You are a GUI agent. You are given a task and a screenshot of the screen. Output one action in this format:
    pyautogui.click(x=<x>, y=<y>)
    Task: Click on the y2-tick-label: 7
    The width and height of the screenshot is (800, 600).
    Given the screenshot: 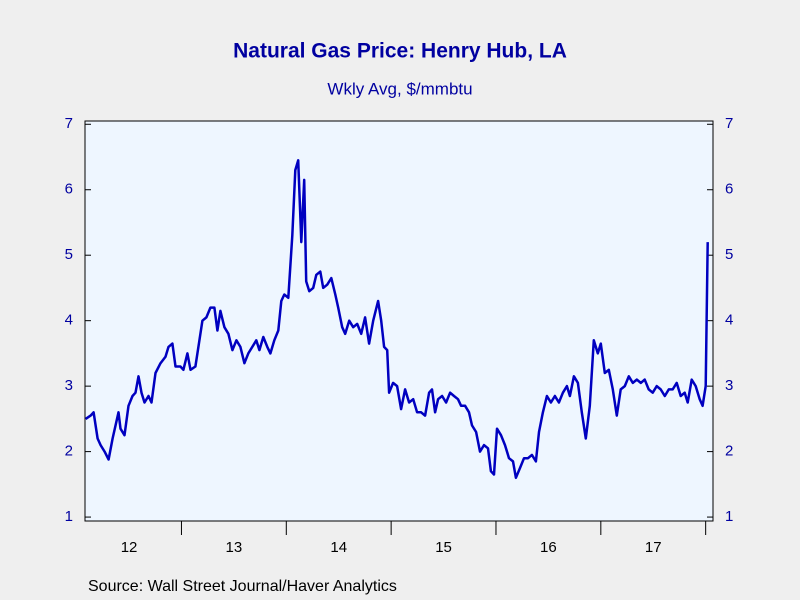 What is the action you would take?
    pyautogui.click(x=729, y=123)
    